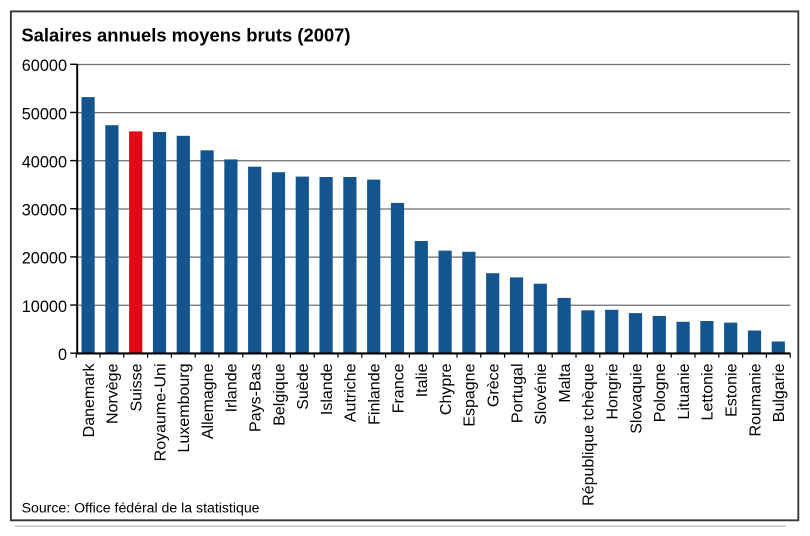 The height and width of the screenshot is (536, 810). Describe the element at coordinates (375, 393) in the screenshot. I see `svg-text: Finlande` at that location.